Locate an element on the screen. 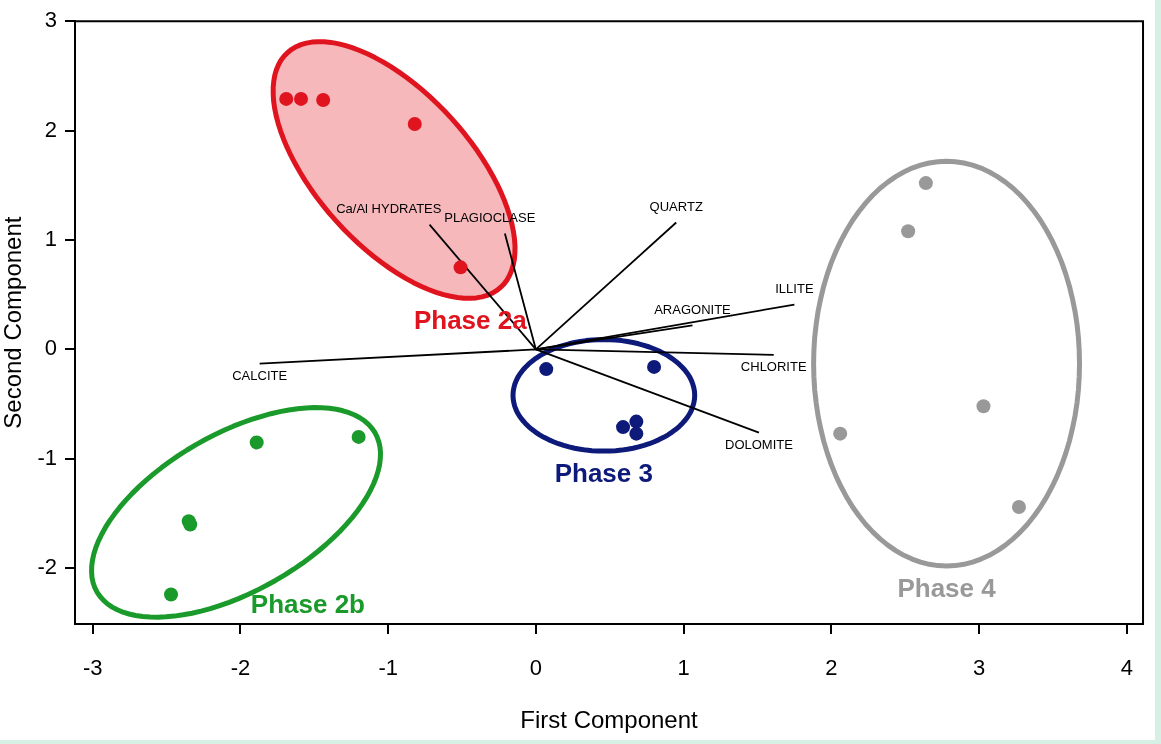  annotation: CHLORITE is located at coordinates (773, 367).